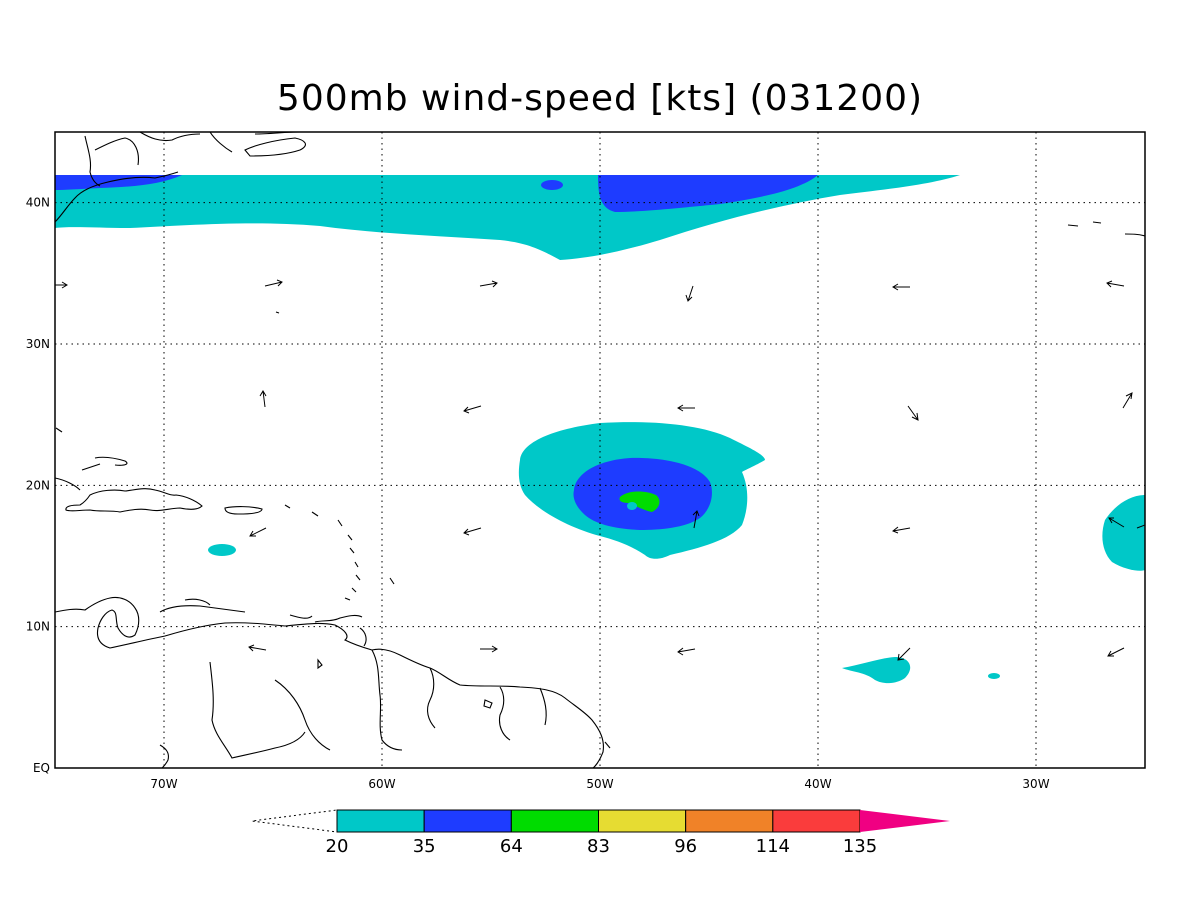 This screenshot has width=1200, height=900. What do you see at coordinates (600, 98) in the screenshot?
I see `map-title: 500mb wind-speed [kts] (031200)` at bounding box center [600, 98].